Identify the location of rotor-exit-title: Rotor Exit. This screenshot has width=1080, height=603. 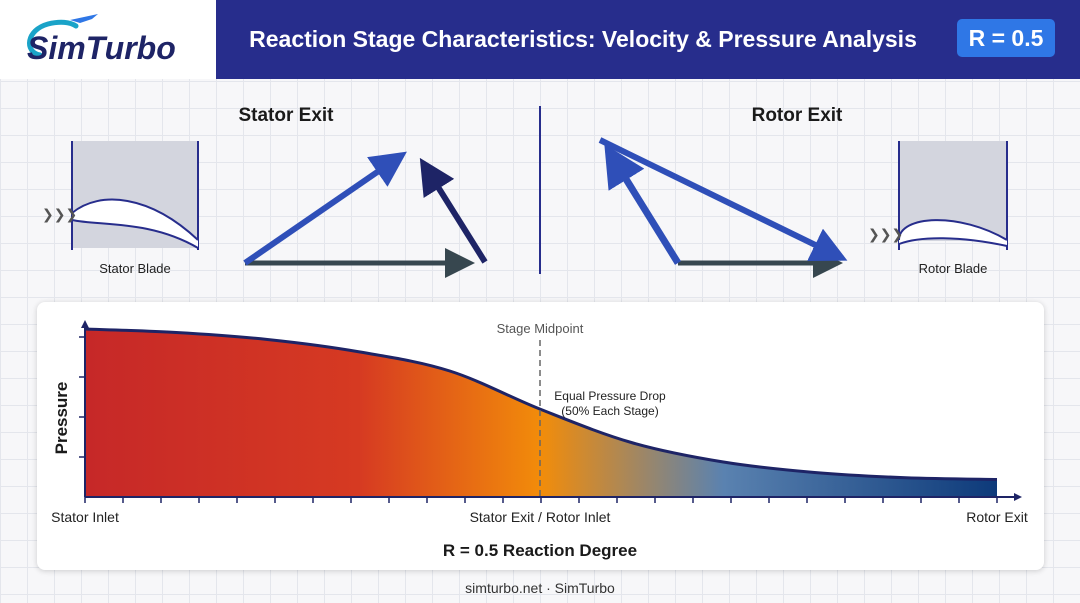
(797, 115).